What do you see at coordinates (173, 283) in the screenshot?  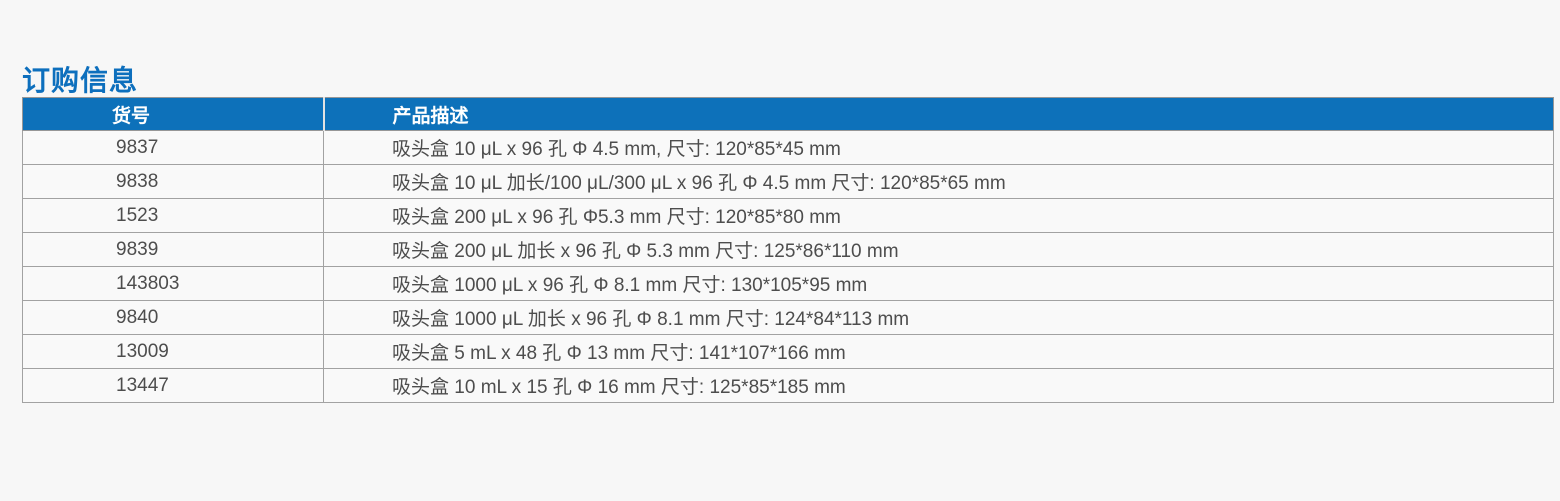 I see `sku-cell: 143803` at bounding box center [173, 283].